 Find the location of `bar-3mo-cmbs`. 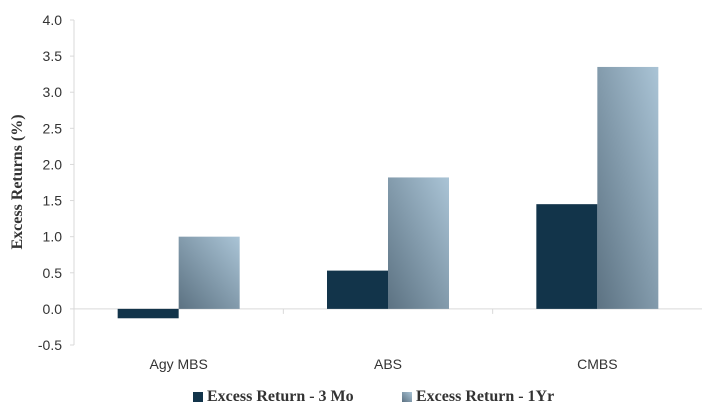

bar-3mo-cmbs is located at coordinates (567, 256).